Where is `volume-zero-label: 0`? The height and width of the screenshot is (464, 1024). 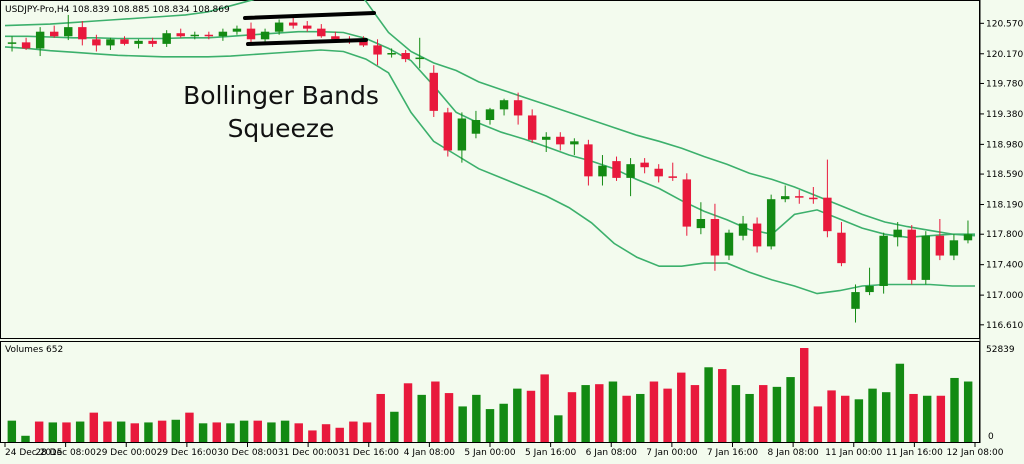
volume-zero-label: 0 is located at coordinates (991, 437).